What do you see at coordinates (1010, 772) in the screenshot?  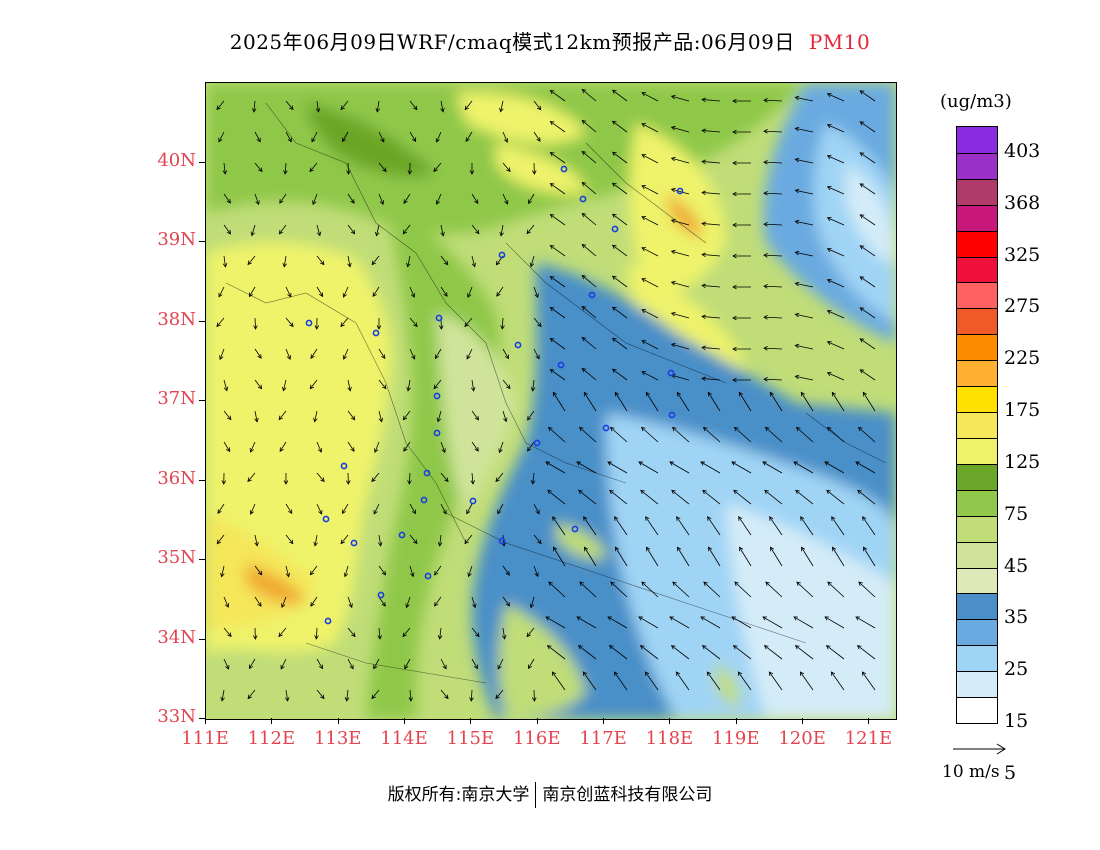 I see `legend-tick-label: 5` at bounding box center [1010, 772].